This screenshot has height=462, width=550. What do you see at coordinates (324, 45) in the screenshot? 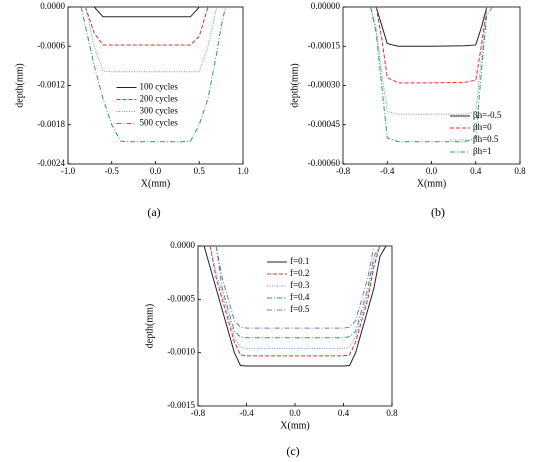
I see `y-tick-label: -0.00015` at bounding box center [324, 45].